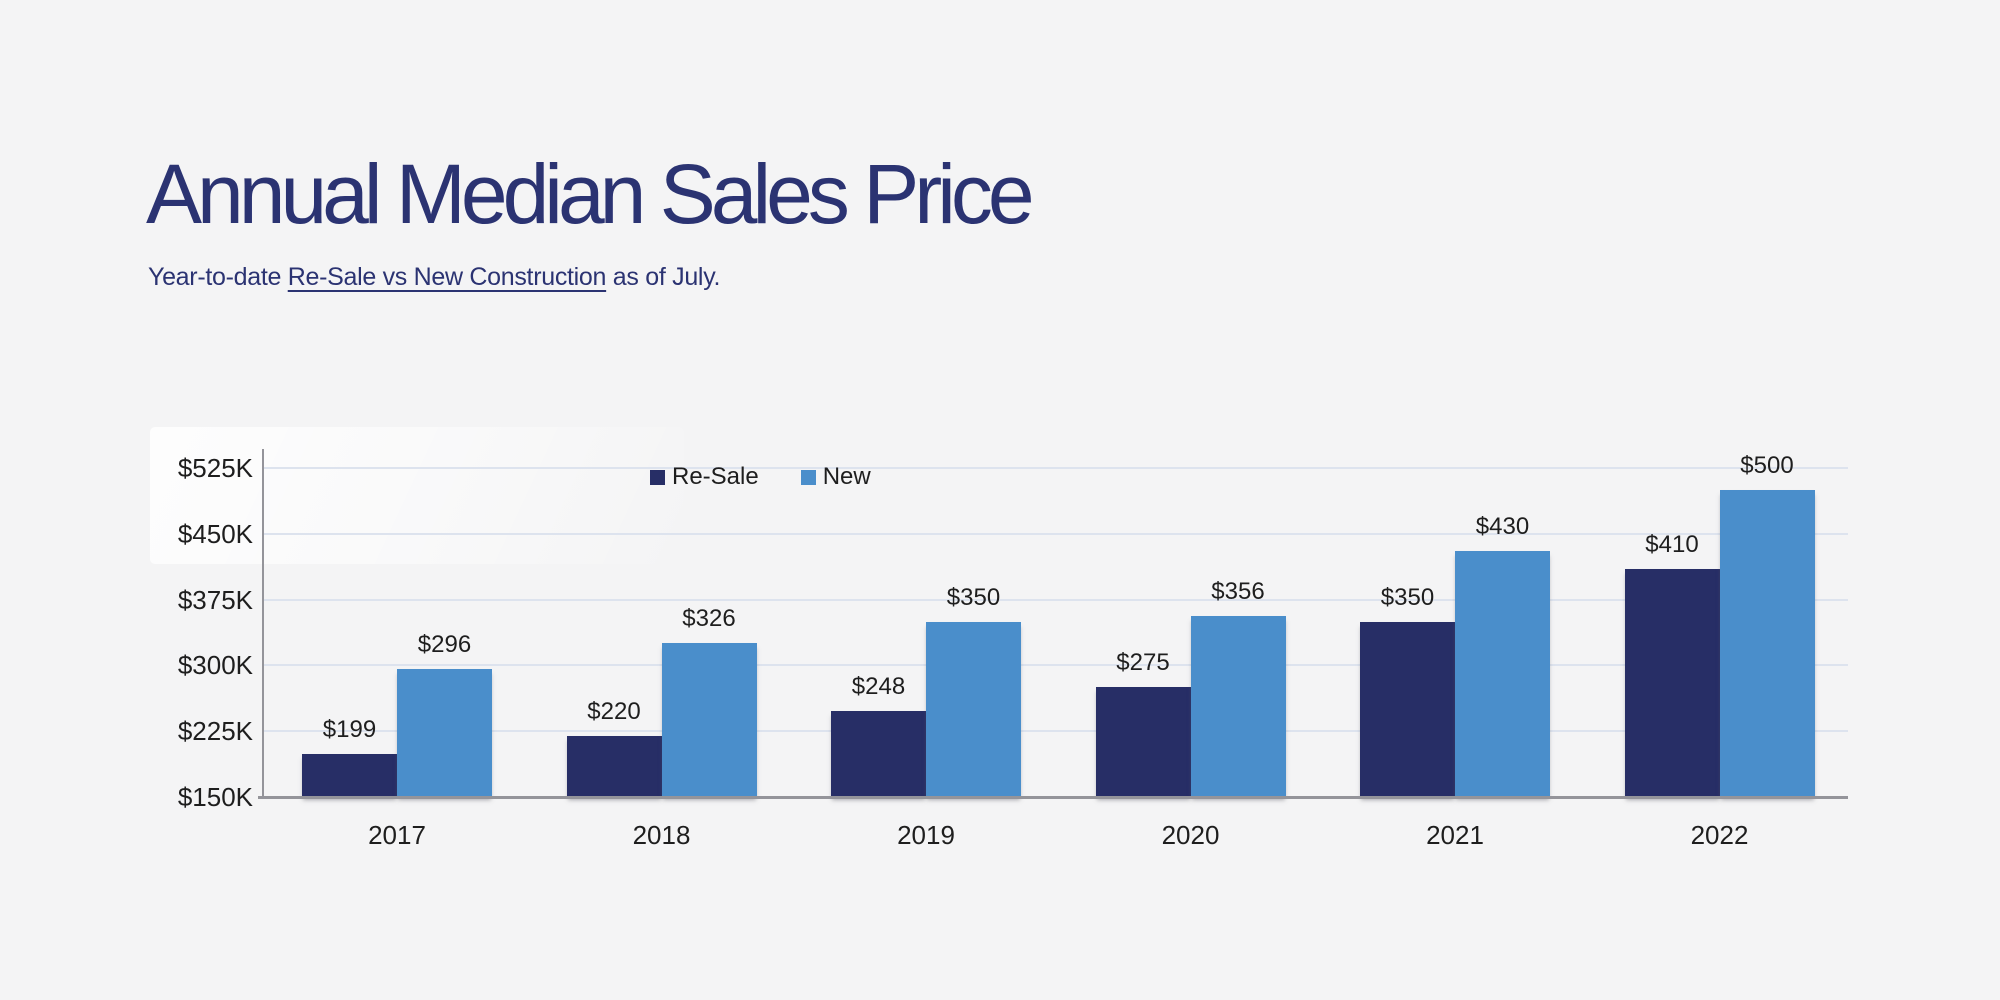 The image size is (2000, 1000). I want to click on x-axis-category-label: 2017, so click(397, 835).